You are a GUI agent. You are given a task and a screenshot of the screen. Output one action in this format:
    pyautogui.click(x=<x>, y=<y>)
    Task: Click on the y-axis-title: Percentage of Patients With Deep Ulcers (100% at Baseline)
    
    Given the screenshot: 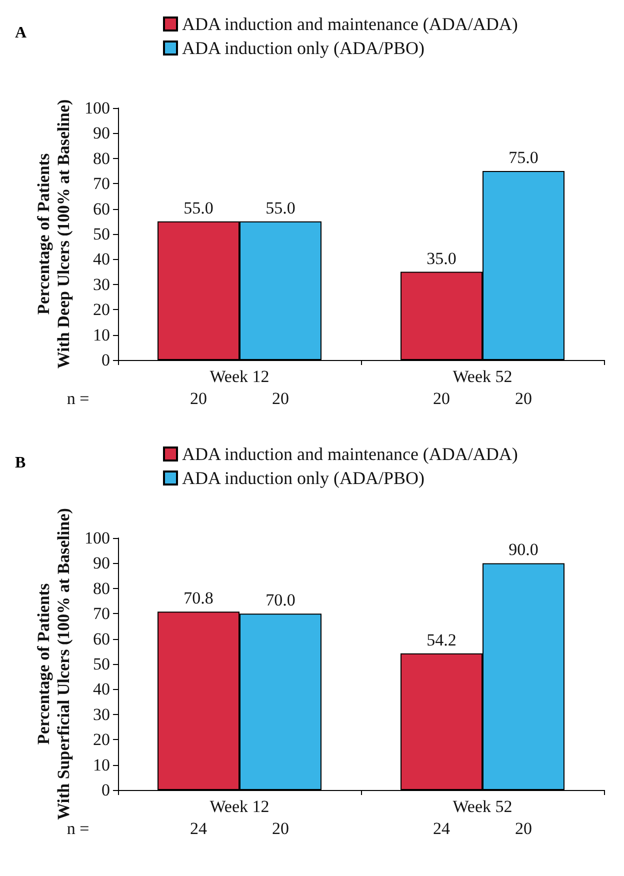 What is the action you would take?
    pyautogui.click(x=54, y=234)
    